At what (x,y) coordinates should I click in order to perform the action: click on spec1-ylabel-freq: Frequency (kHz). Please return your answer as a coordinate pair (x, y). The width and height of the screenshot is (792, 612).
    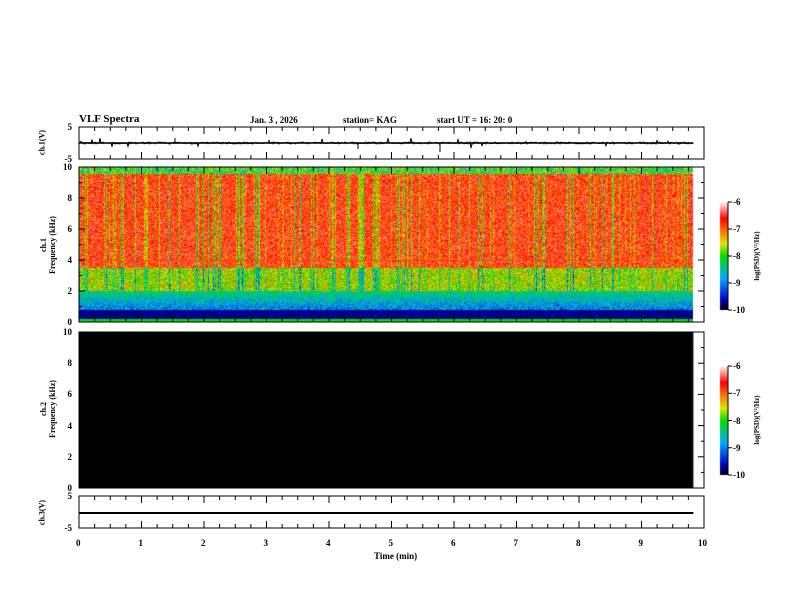
    Looking at the image, I should click on (52, 245).